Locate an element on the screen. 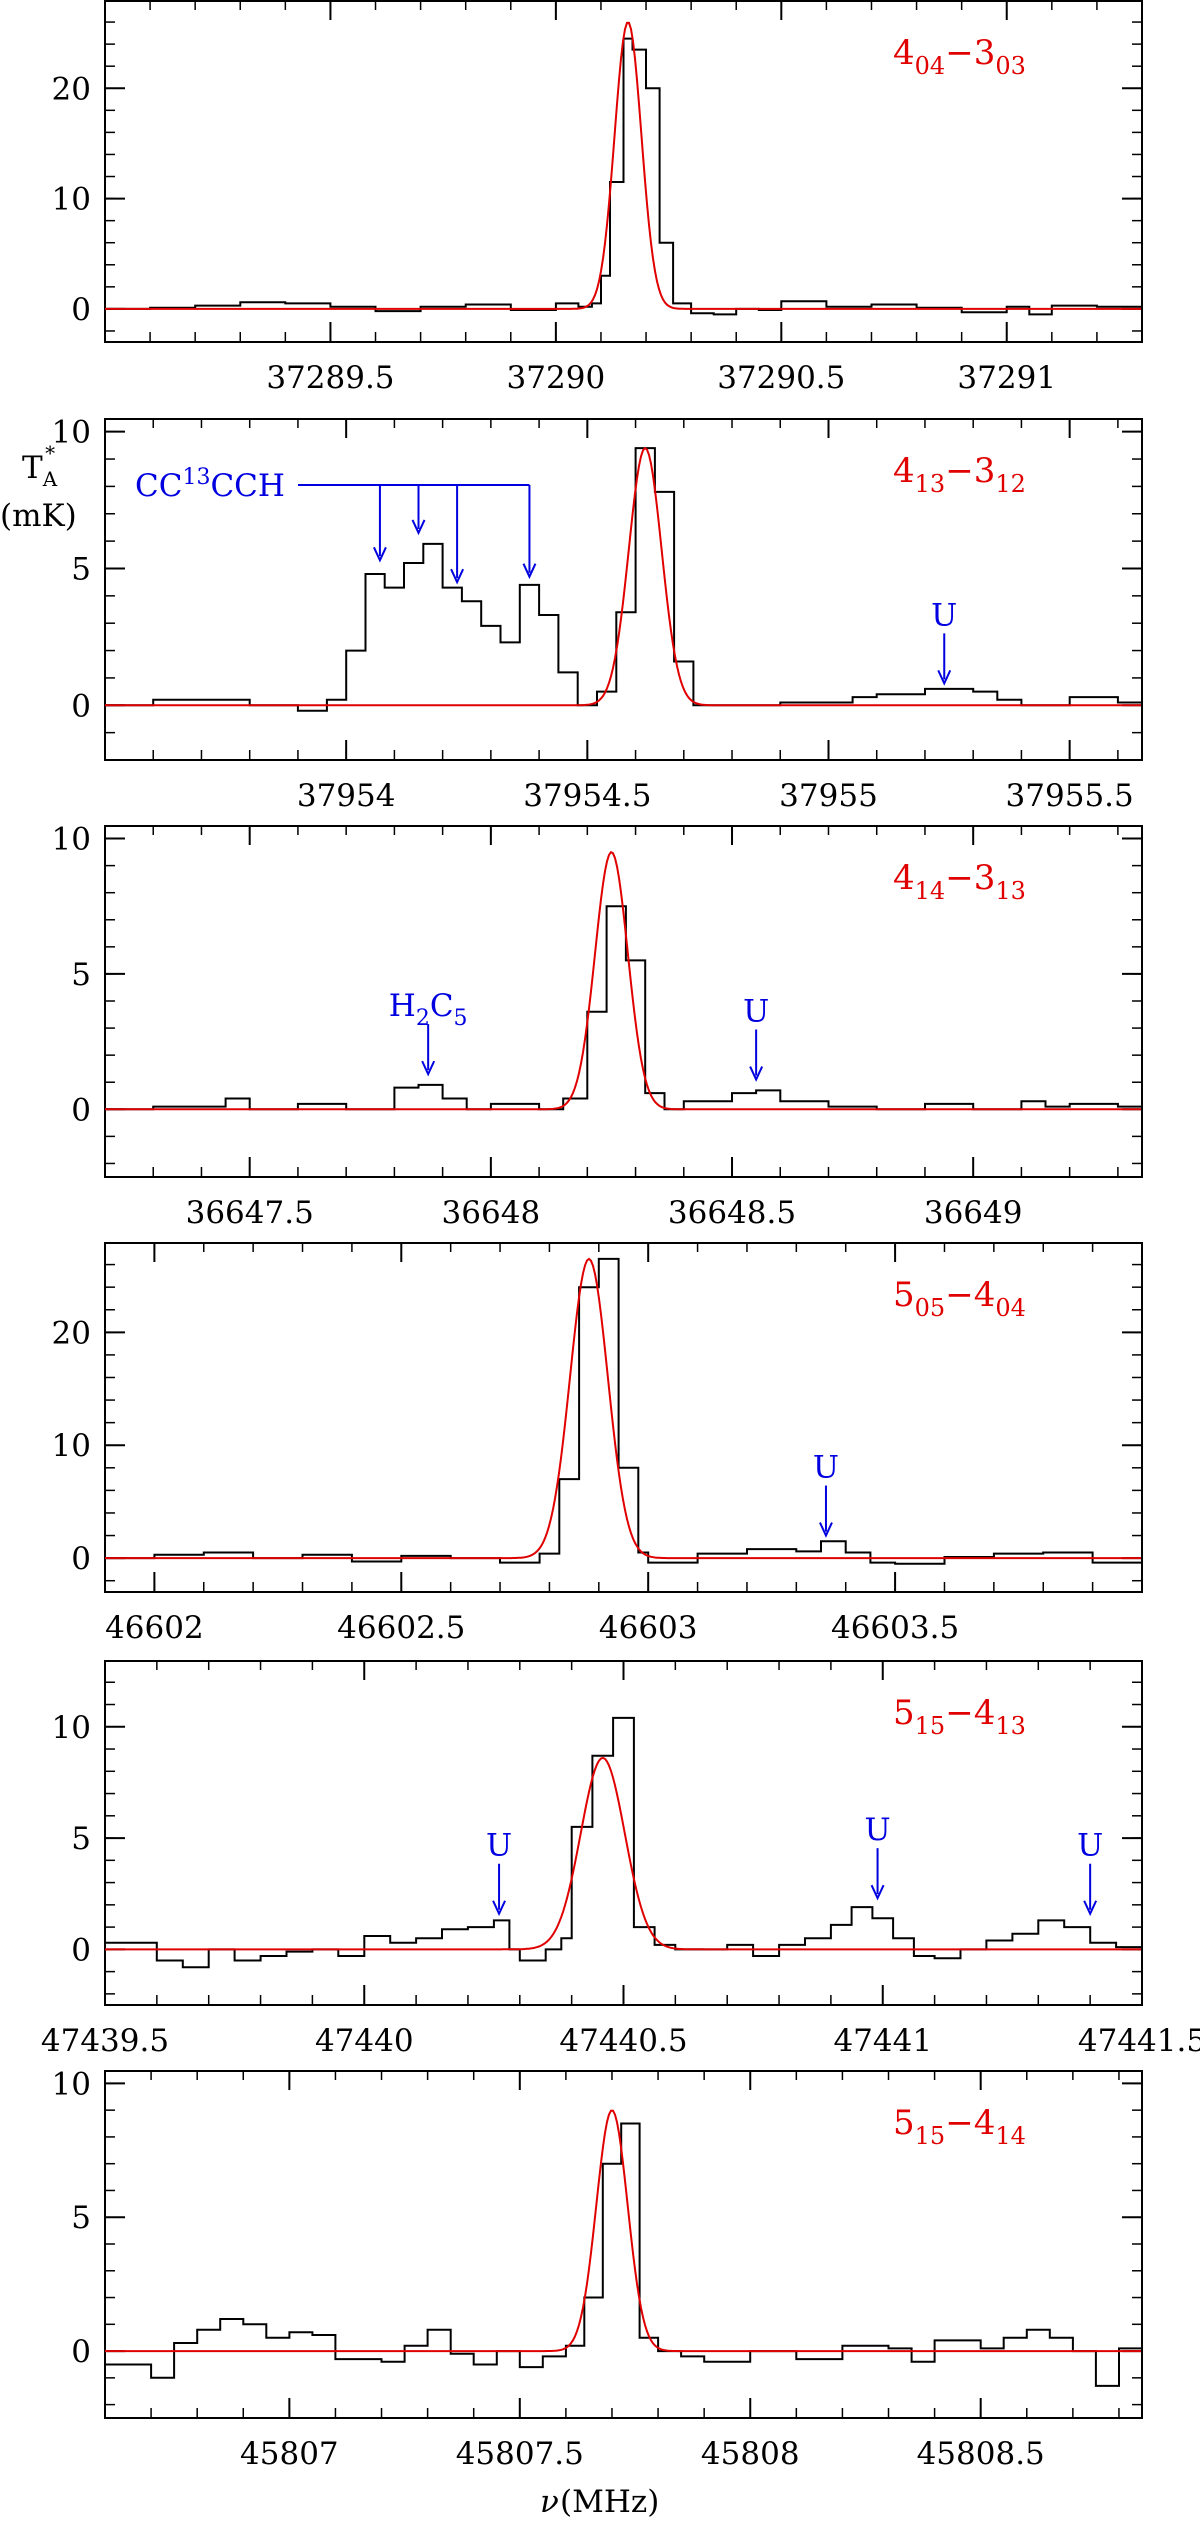  y-axis-title-unit: (mK) is located at coordinates (38, 516).